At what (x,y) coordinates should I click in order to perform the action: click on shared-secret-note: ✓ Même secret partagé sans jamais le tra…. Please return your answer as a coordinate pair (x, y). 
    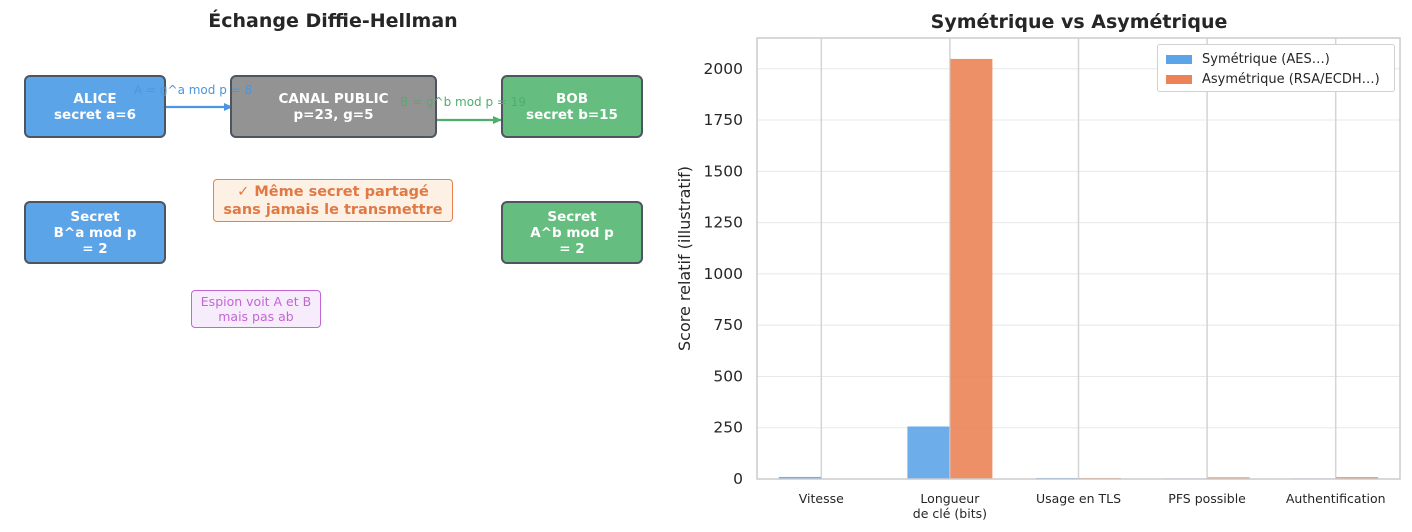
    Looking at the image, I should click on (333, 200).